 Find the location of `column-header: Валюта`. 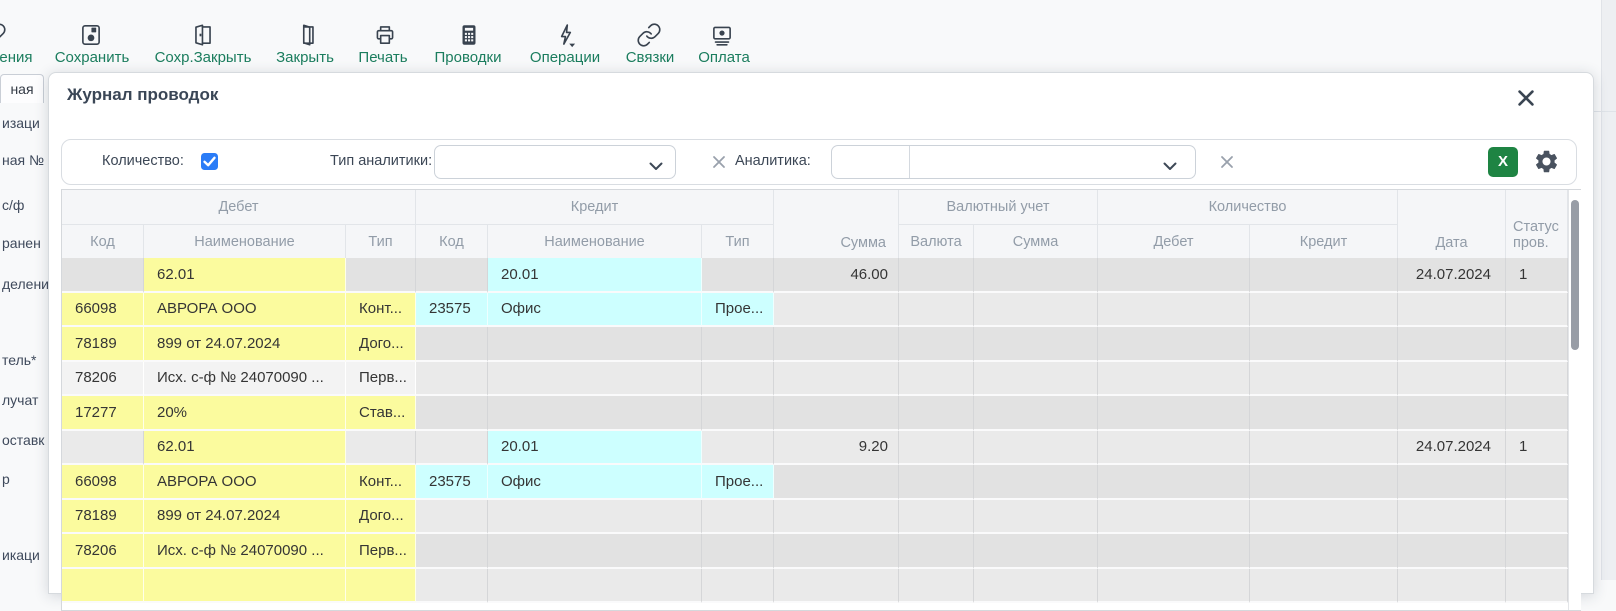

column-header: Валюта is located at coordinates (936, 241).